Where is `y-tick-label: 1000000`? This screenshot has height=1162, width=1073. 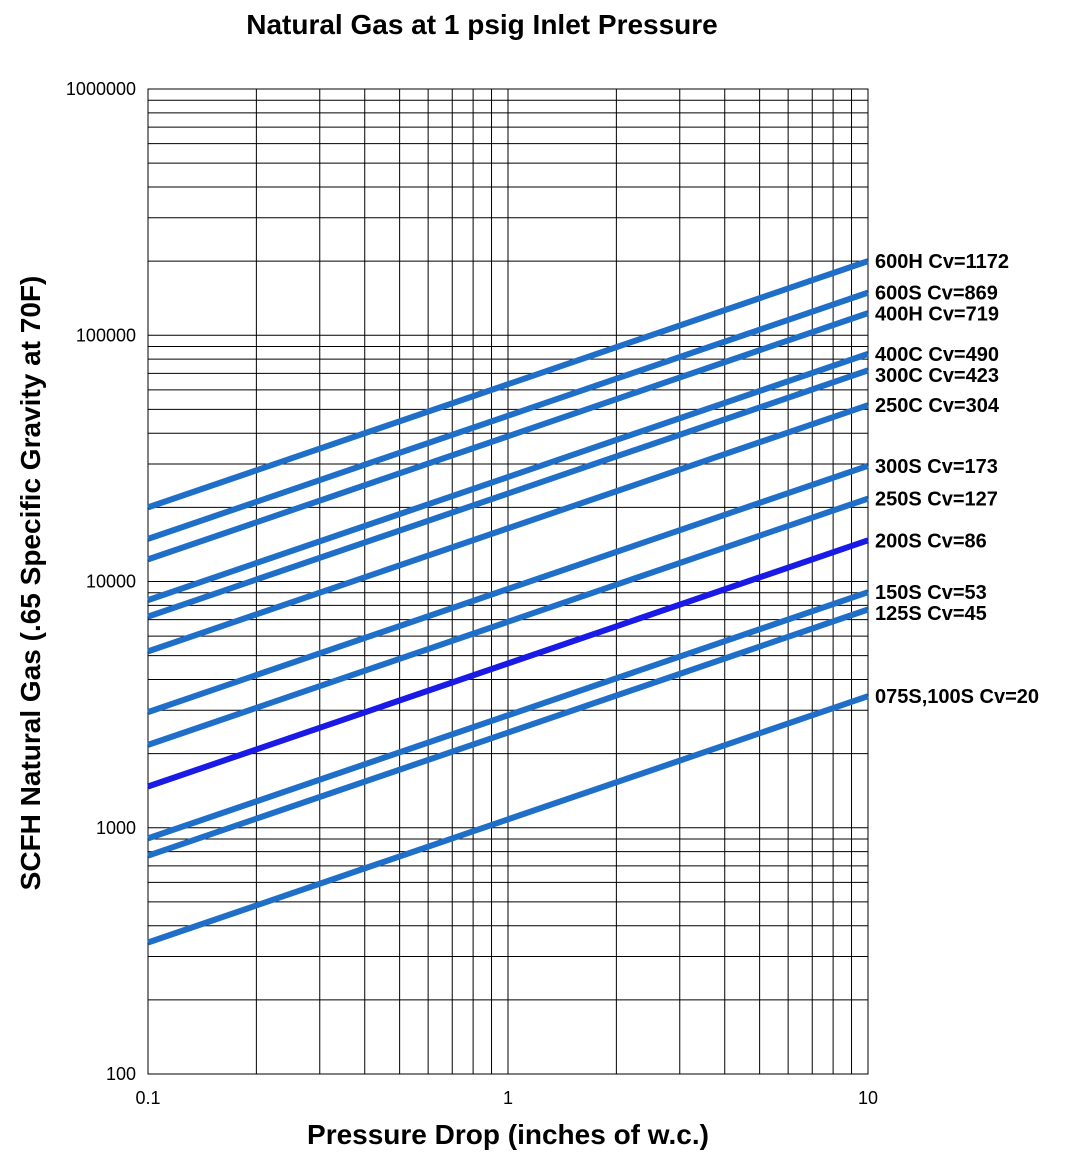 y-tick-label: 1000000 is located at coordinates (101, 89).